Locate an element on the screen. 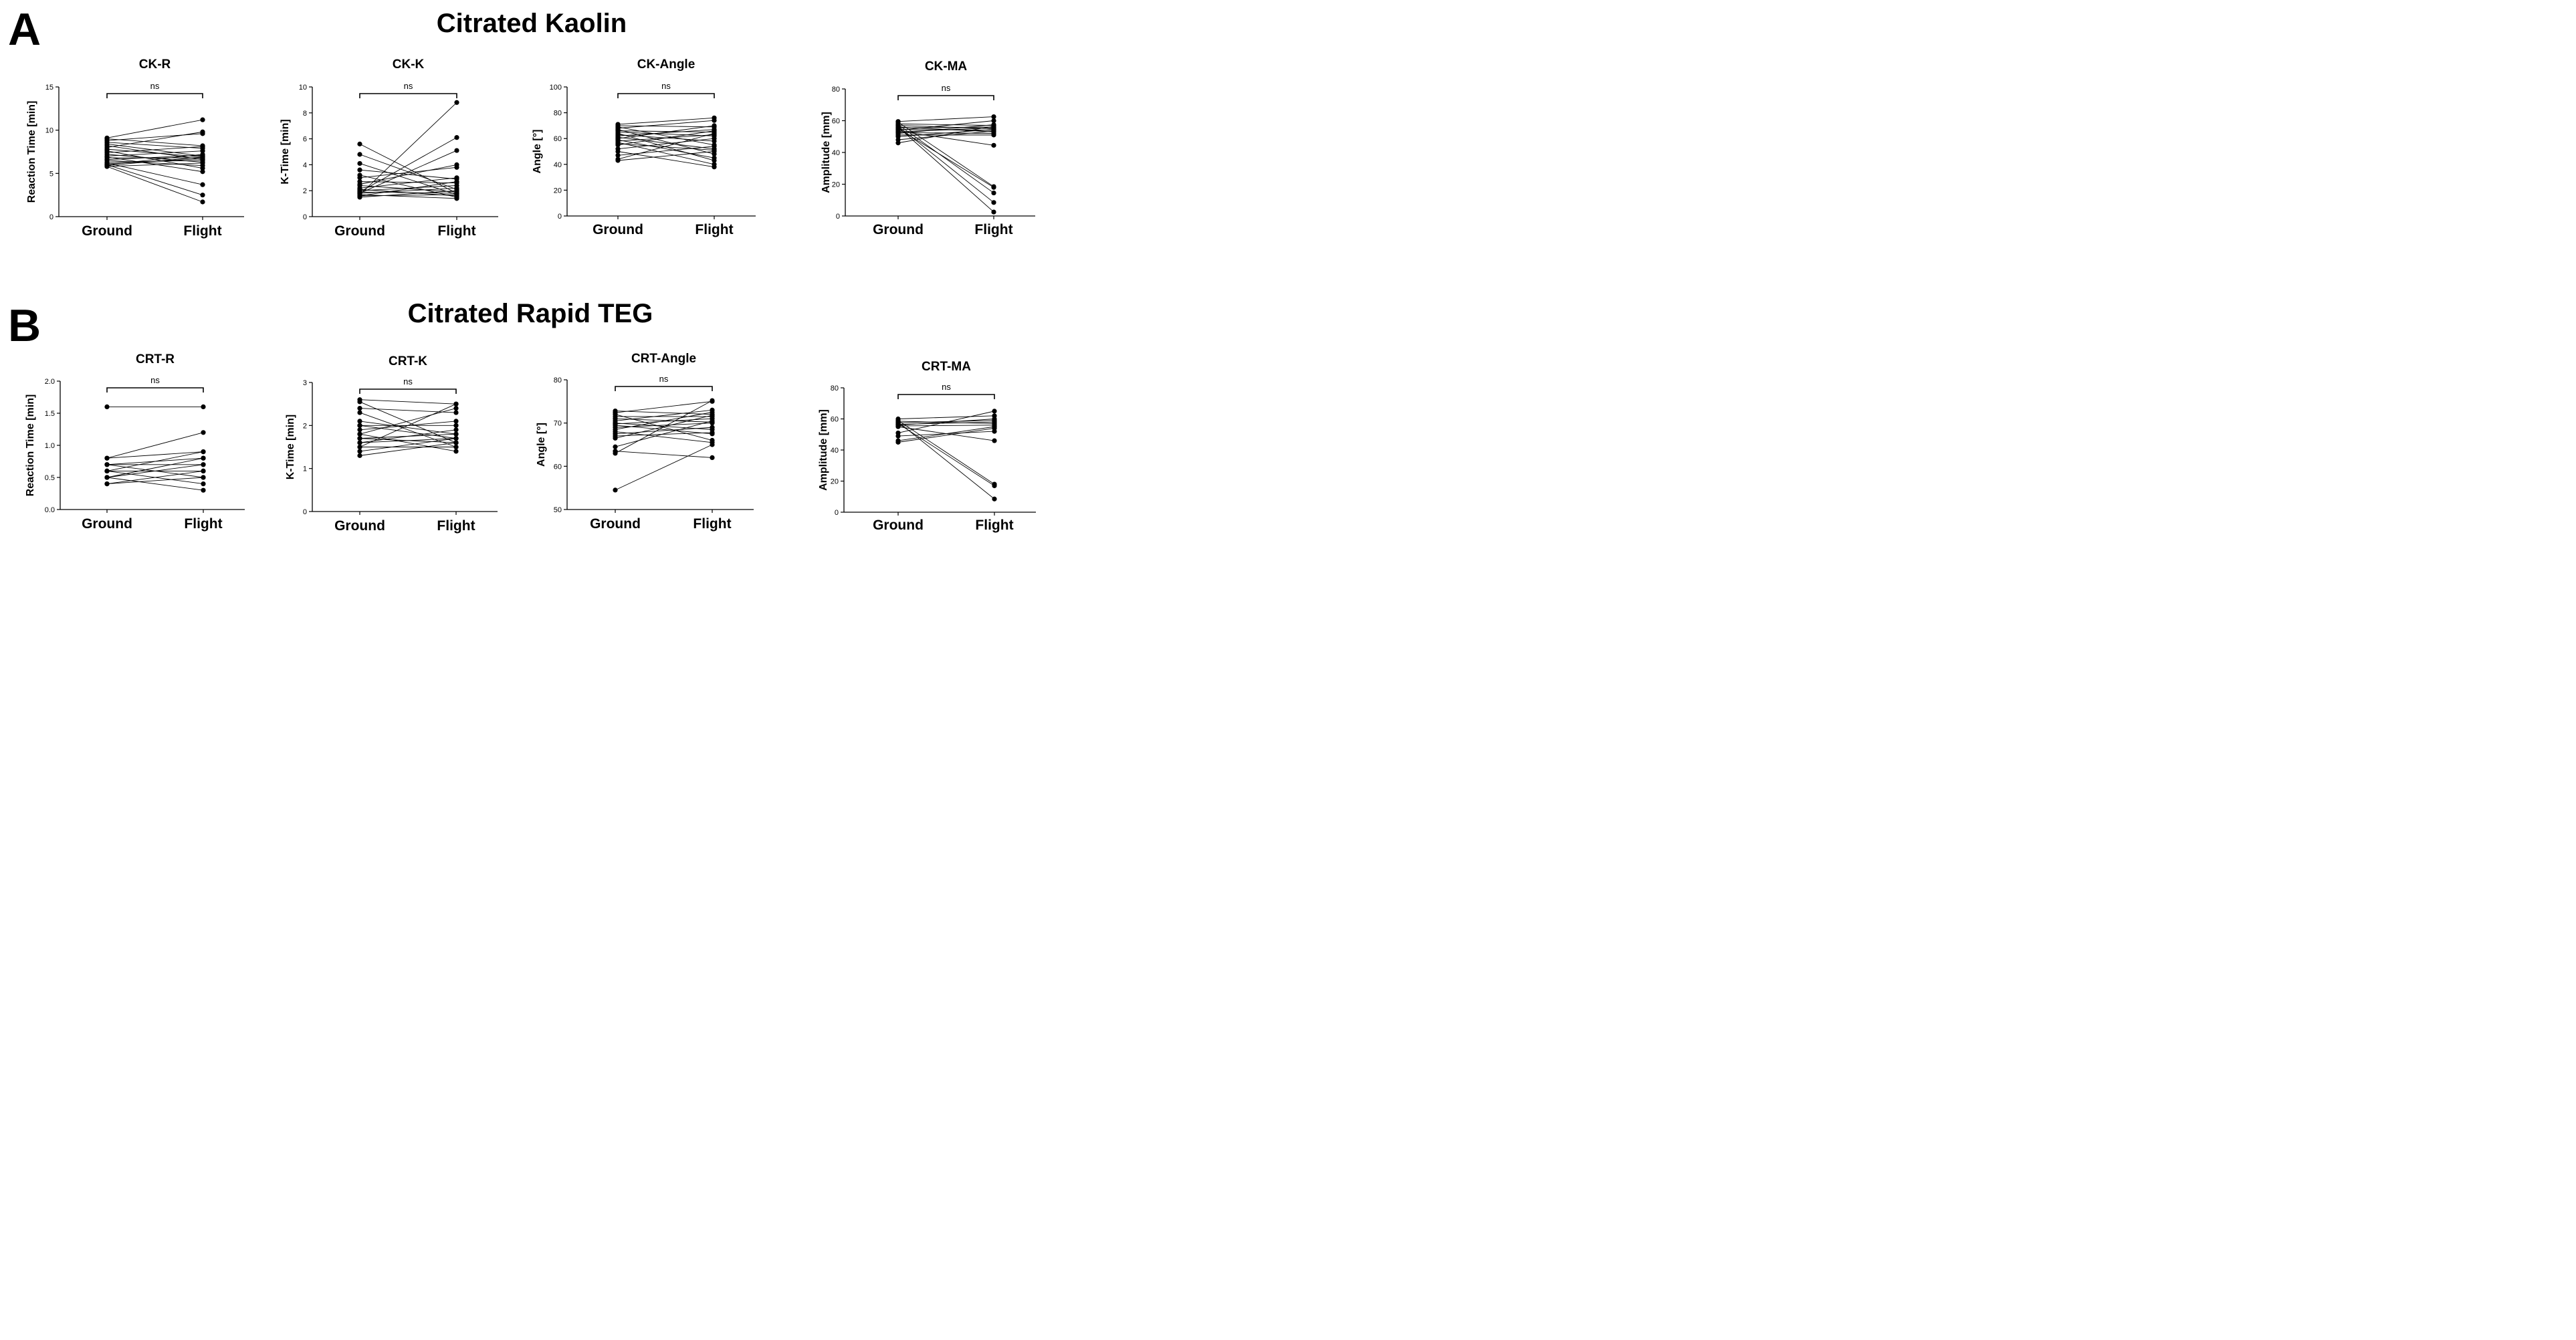  y-tick-label: 80 is located at coordinates (558, 380).